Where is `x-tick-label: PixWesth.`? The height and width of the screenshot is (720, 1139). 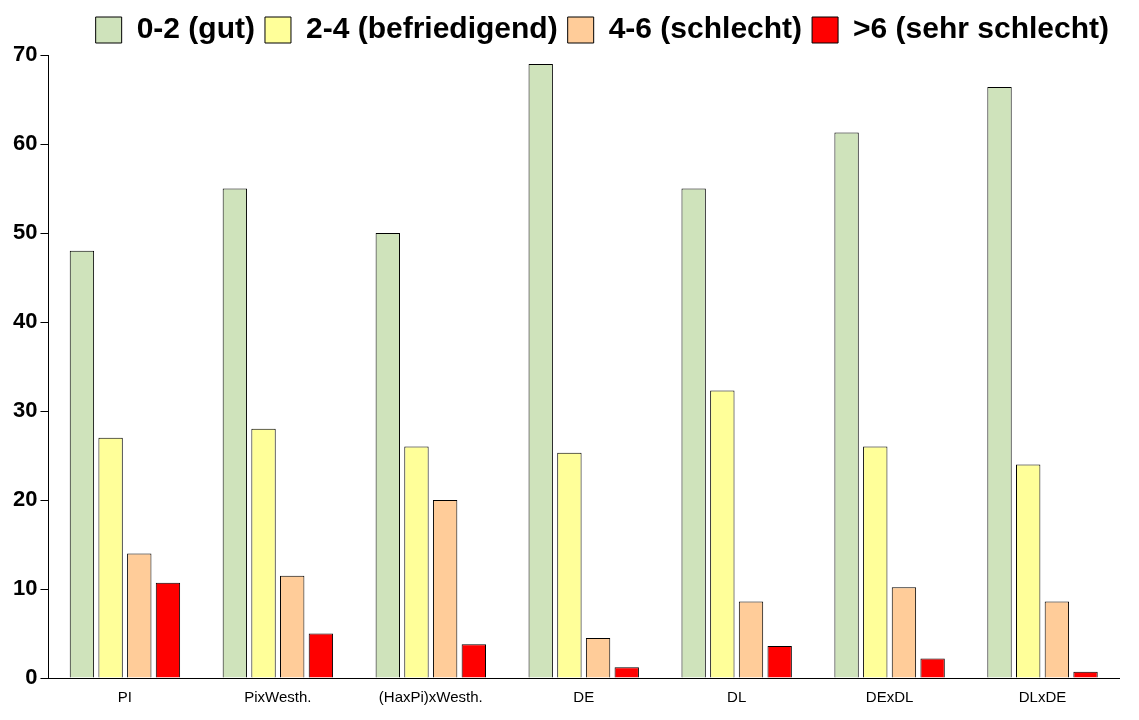
x-tick-label: PixWesth. is located at coordinates (278, 697).